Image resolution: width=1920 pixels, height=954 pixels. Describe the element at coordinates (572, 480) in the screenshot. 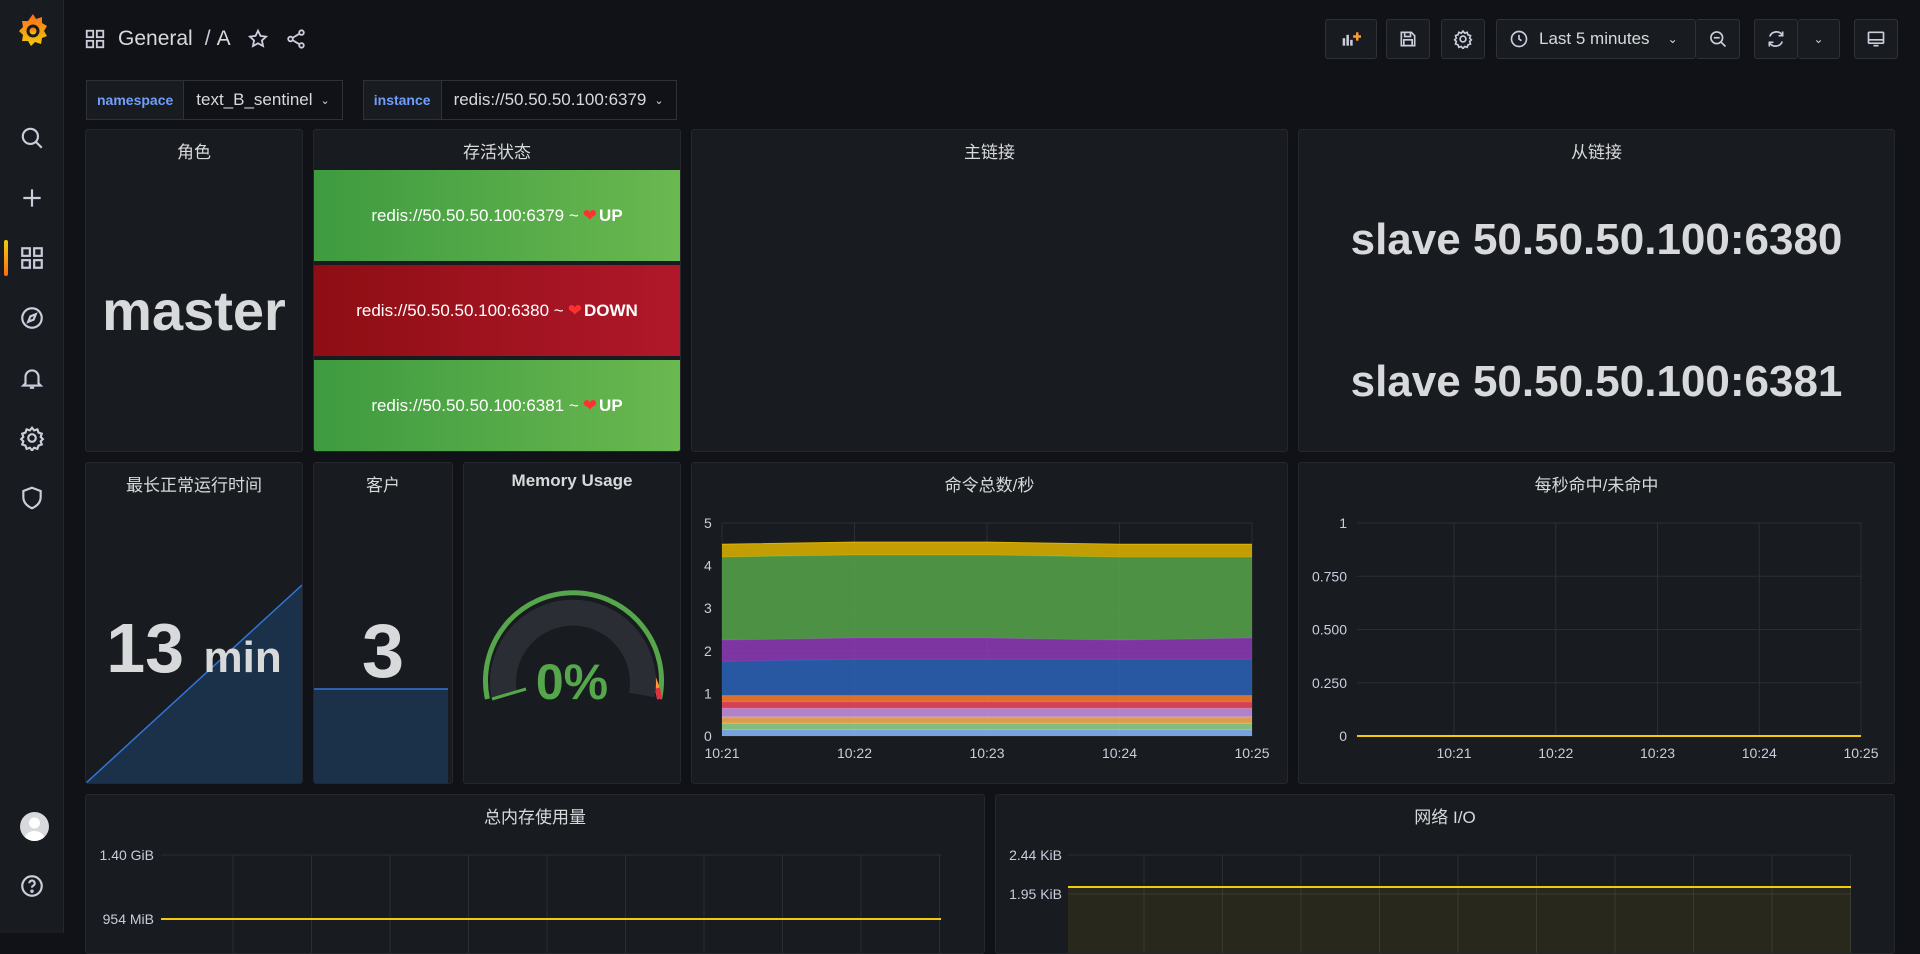

I see `panel-title: Memory Usage` at that location.